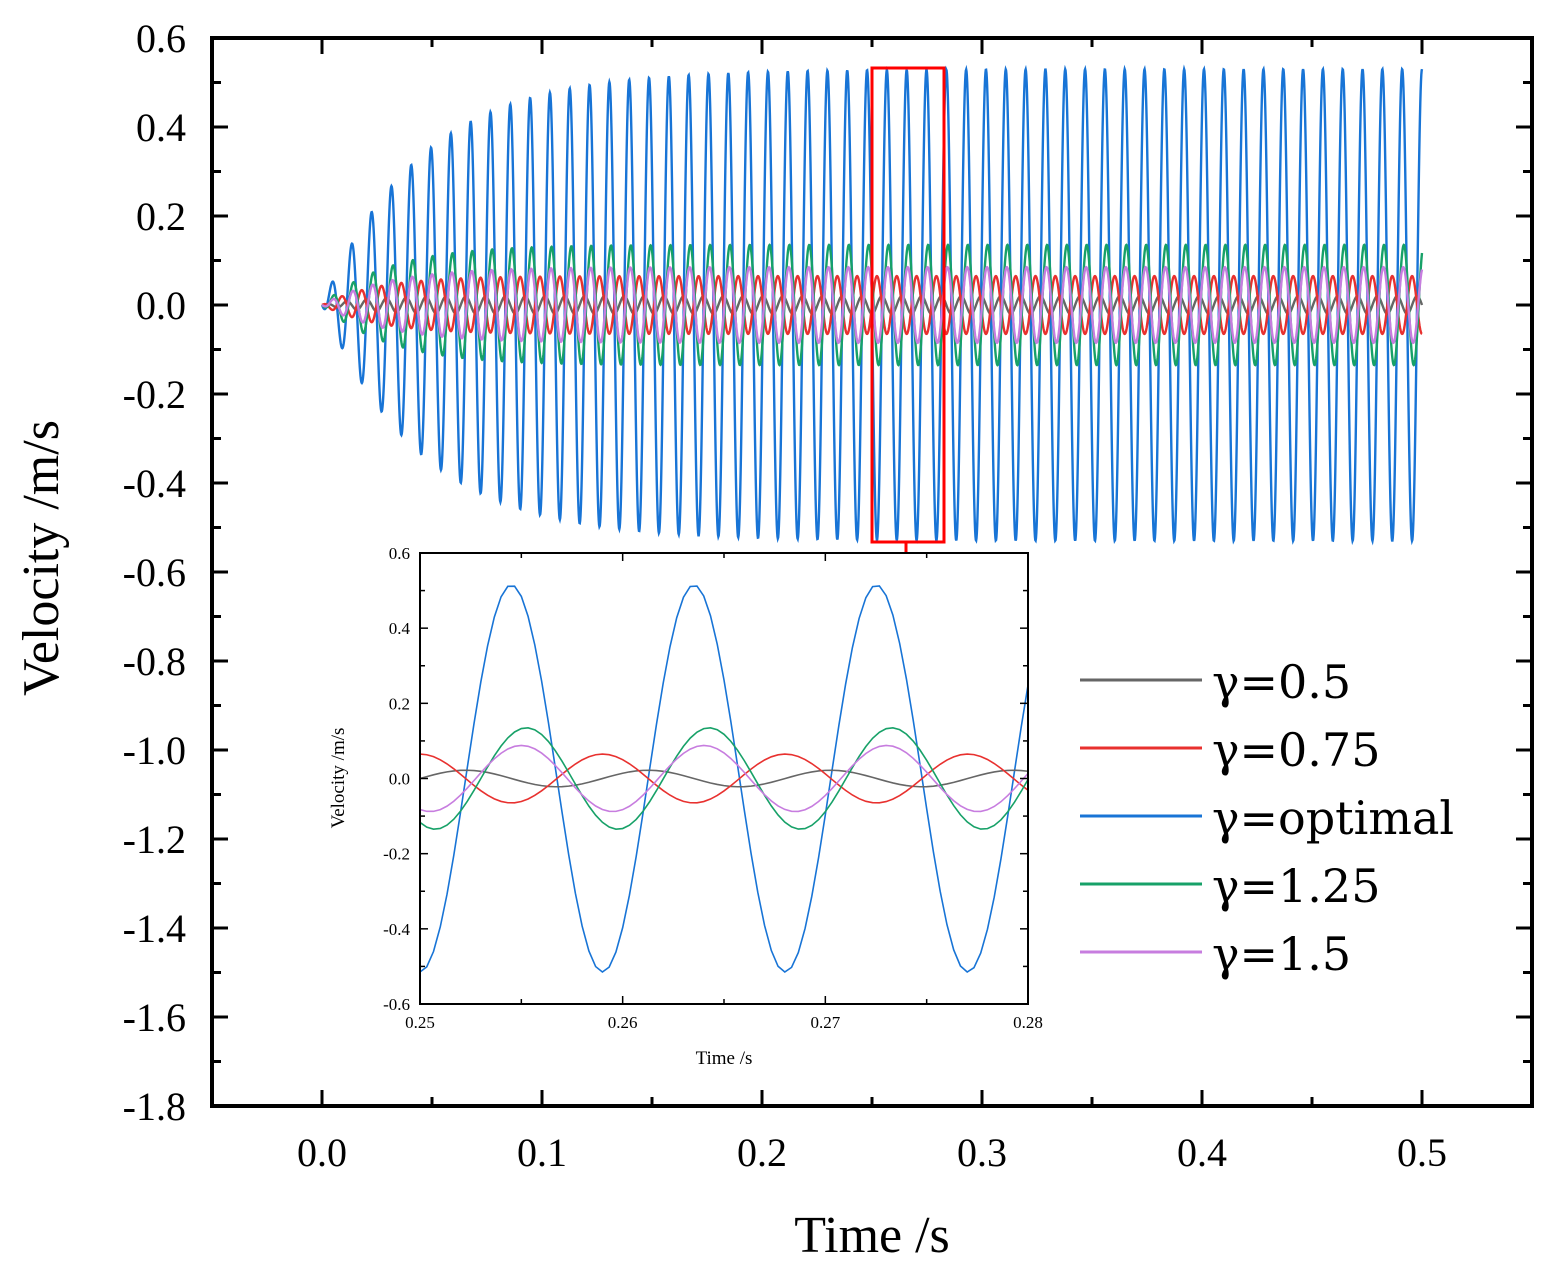  What do you see at coordinates (1333, 818) in the screenshot?
I see `legend-label-2: γ=optimal` at bounding box center [1333, 818].